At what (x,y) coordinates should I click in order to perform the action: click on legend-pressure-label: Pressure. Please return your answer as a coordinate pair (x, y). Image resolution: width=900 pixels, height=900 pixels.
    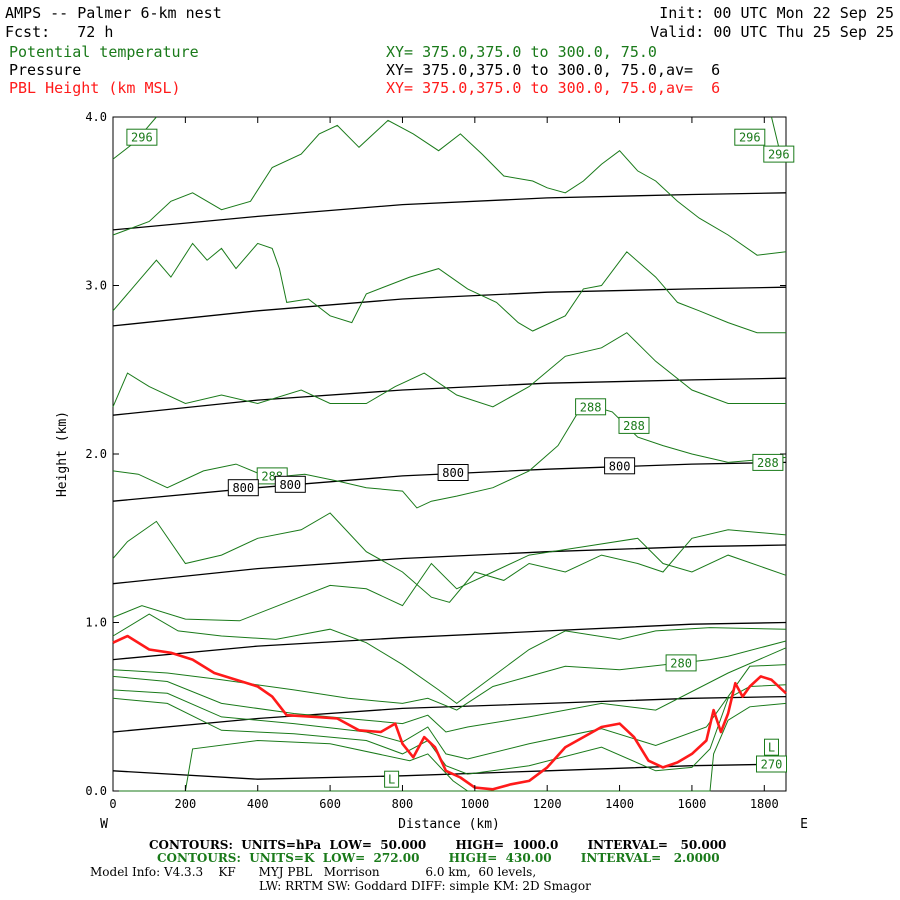
    Looking at the image, I should click on (45, 70).